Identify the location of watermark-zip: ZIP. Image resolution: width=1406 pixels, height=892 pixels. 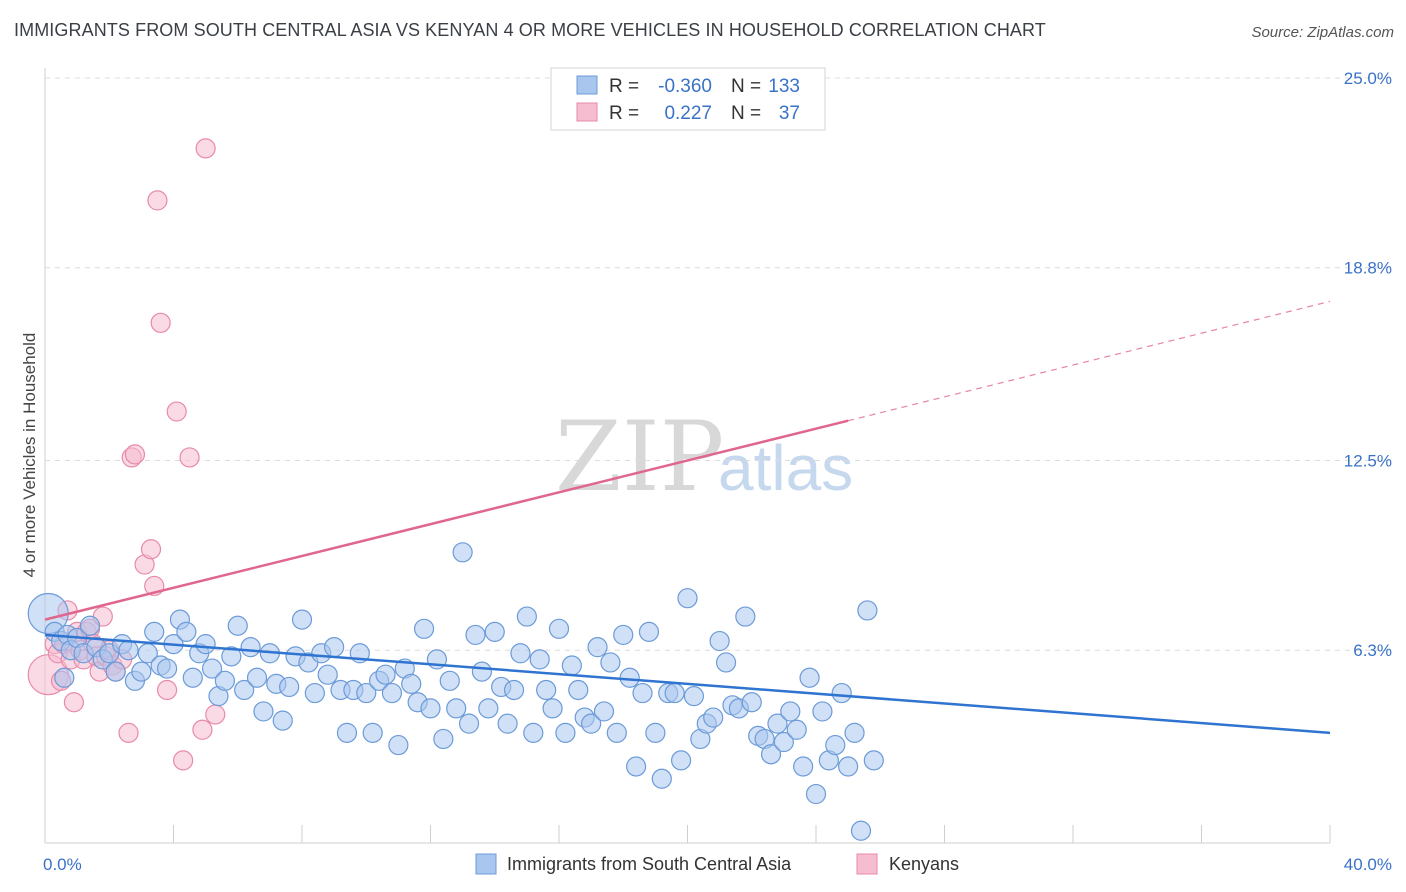
(639, 457).